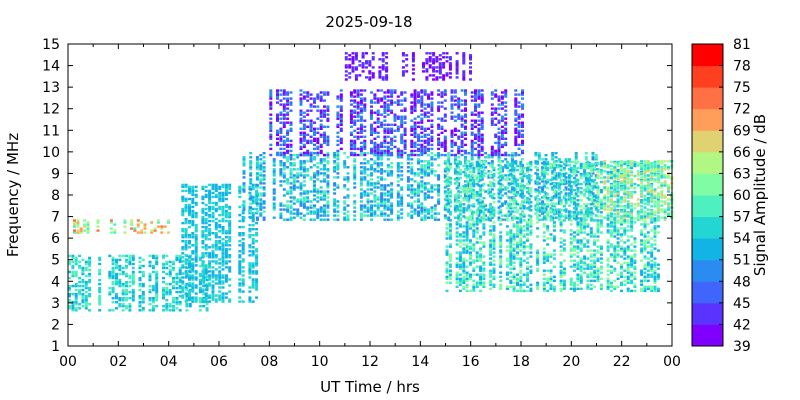  I want to click on chart-title: 2025-09-18, so click(368, 22).